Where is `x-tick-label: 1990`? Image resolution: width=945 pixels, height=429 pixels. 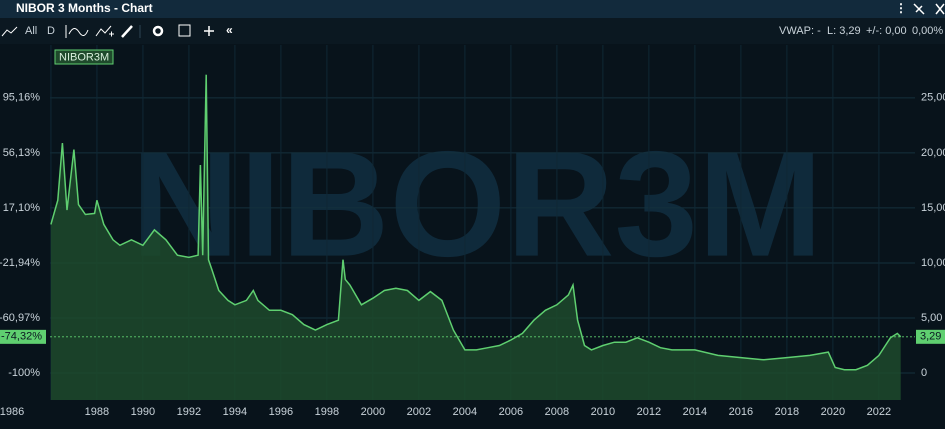 x-tick-label: 1990 is located at coordinates (143, 412).